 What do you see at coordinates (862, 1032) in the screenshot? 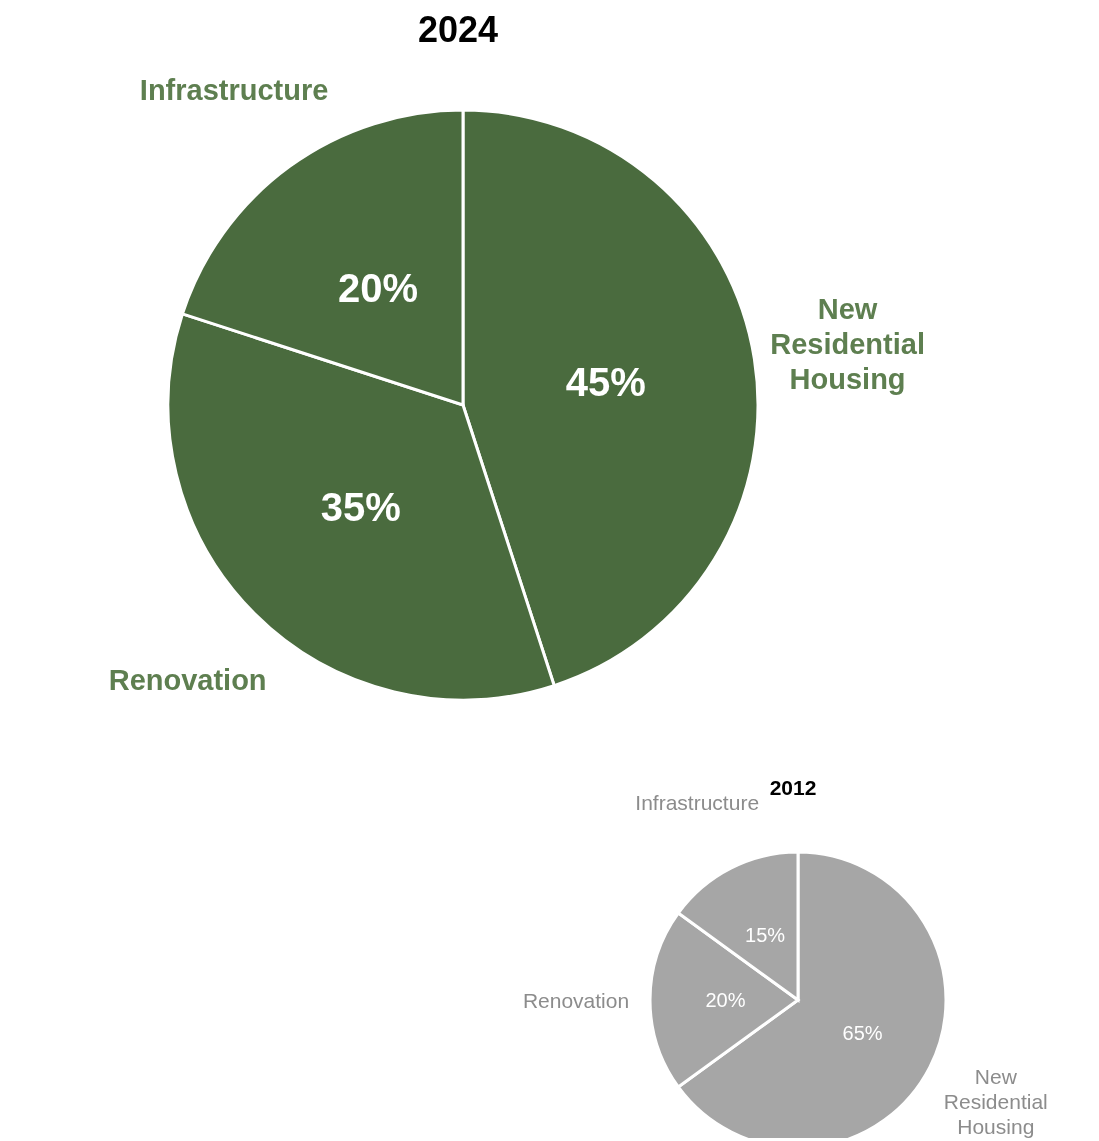
I see `data-label: 65%` at bounding box center [862, 1032].